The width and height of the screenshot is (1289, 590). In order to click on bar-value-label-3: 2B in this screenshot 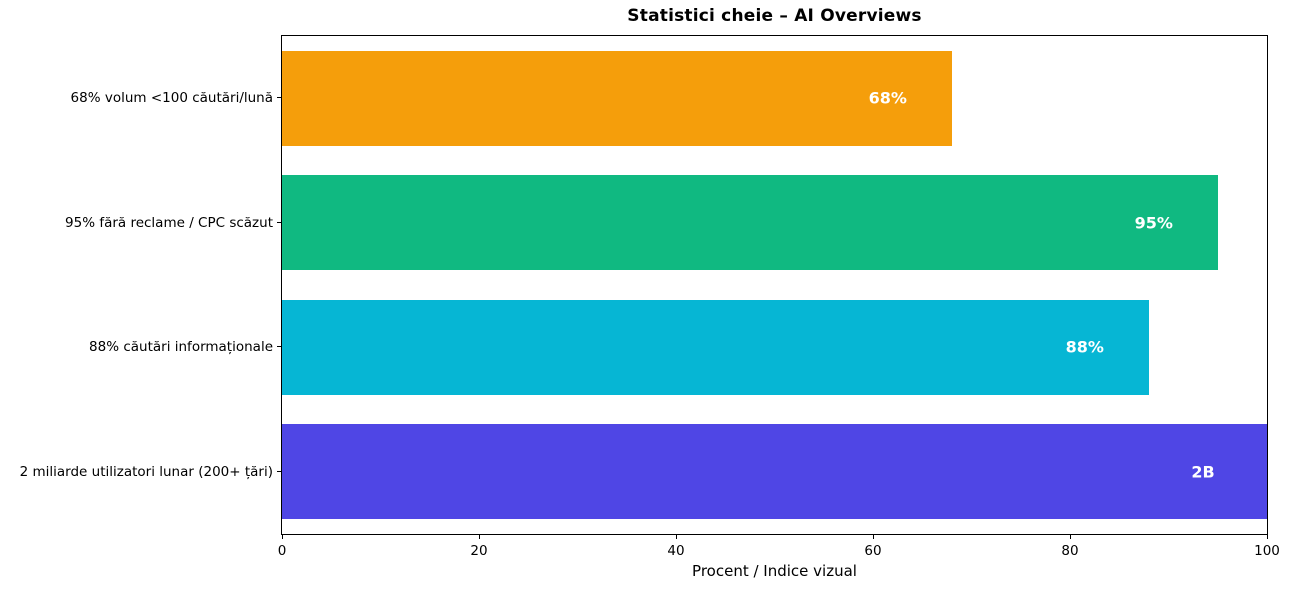, I will do `click(1203, 472)`.